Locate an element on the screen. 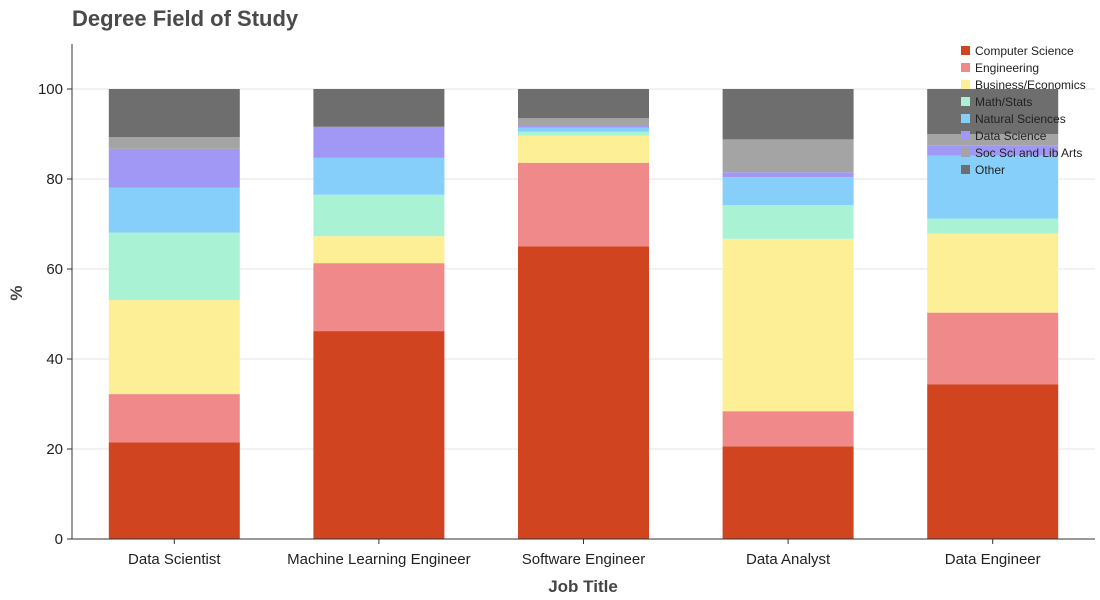  y-tick-label: 0 is located at coordinates (59, 539).